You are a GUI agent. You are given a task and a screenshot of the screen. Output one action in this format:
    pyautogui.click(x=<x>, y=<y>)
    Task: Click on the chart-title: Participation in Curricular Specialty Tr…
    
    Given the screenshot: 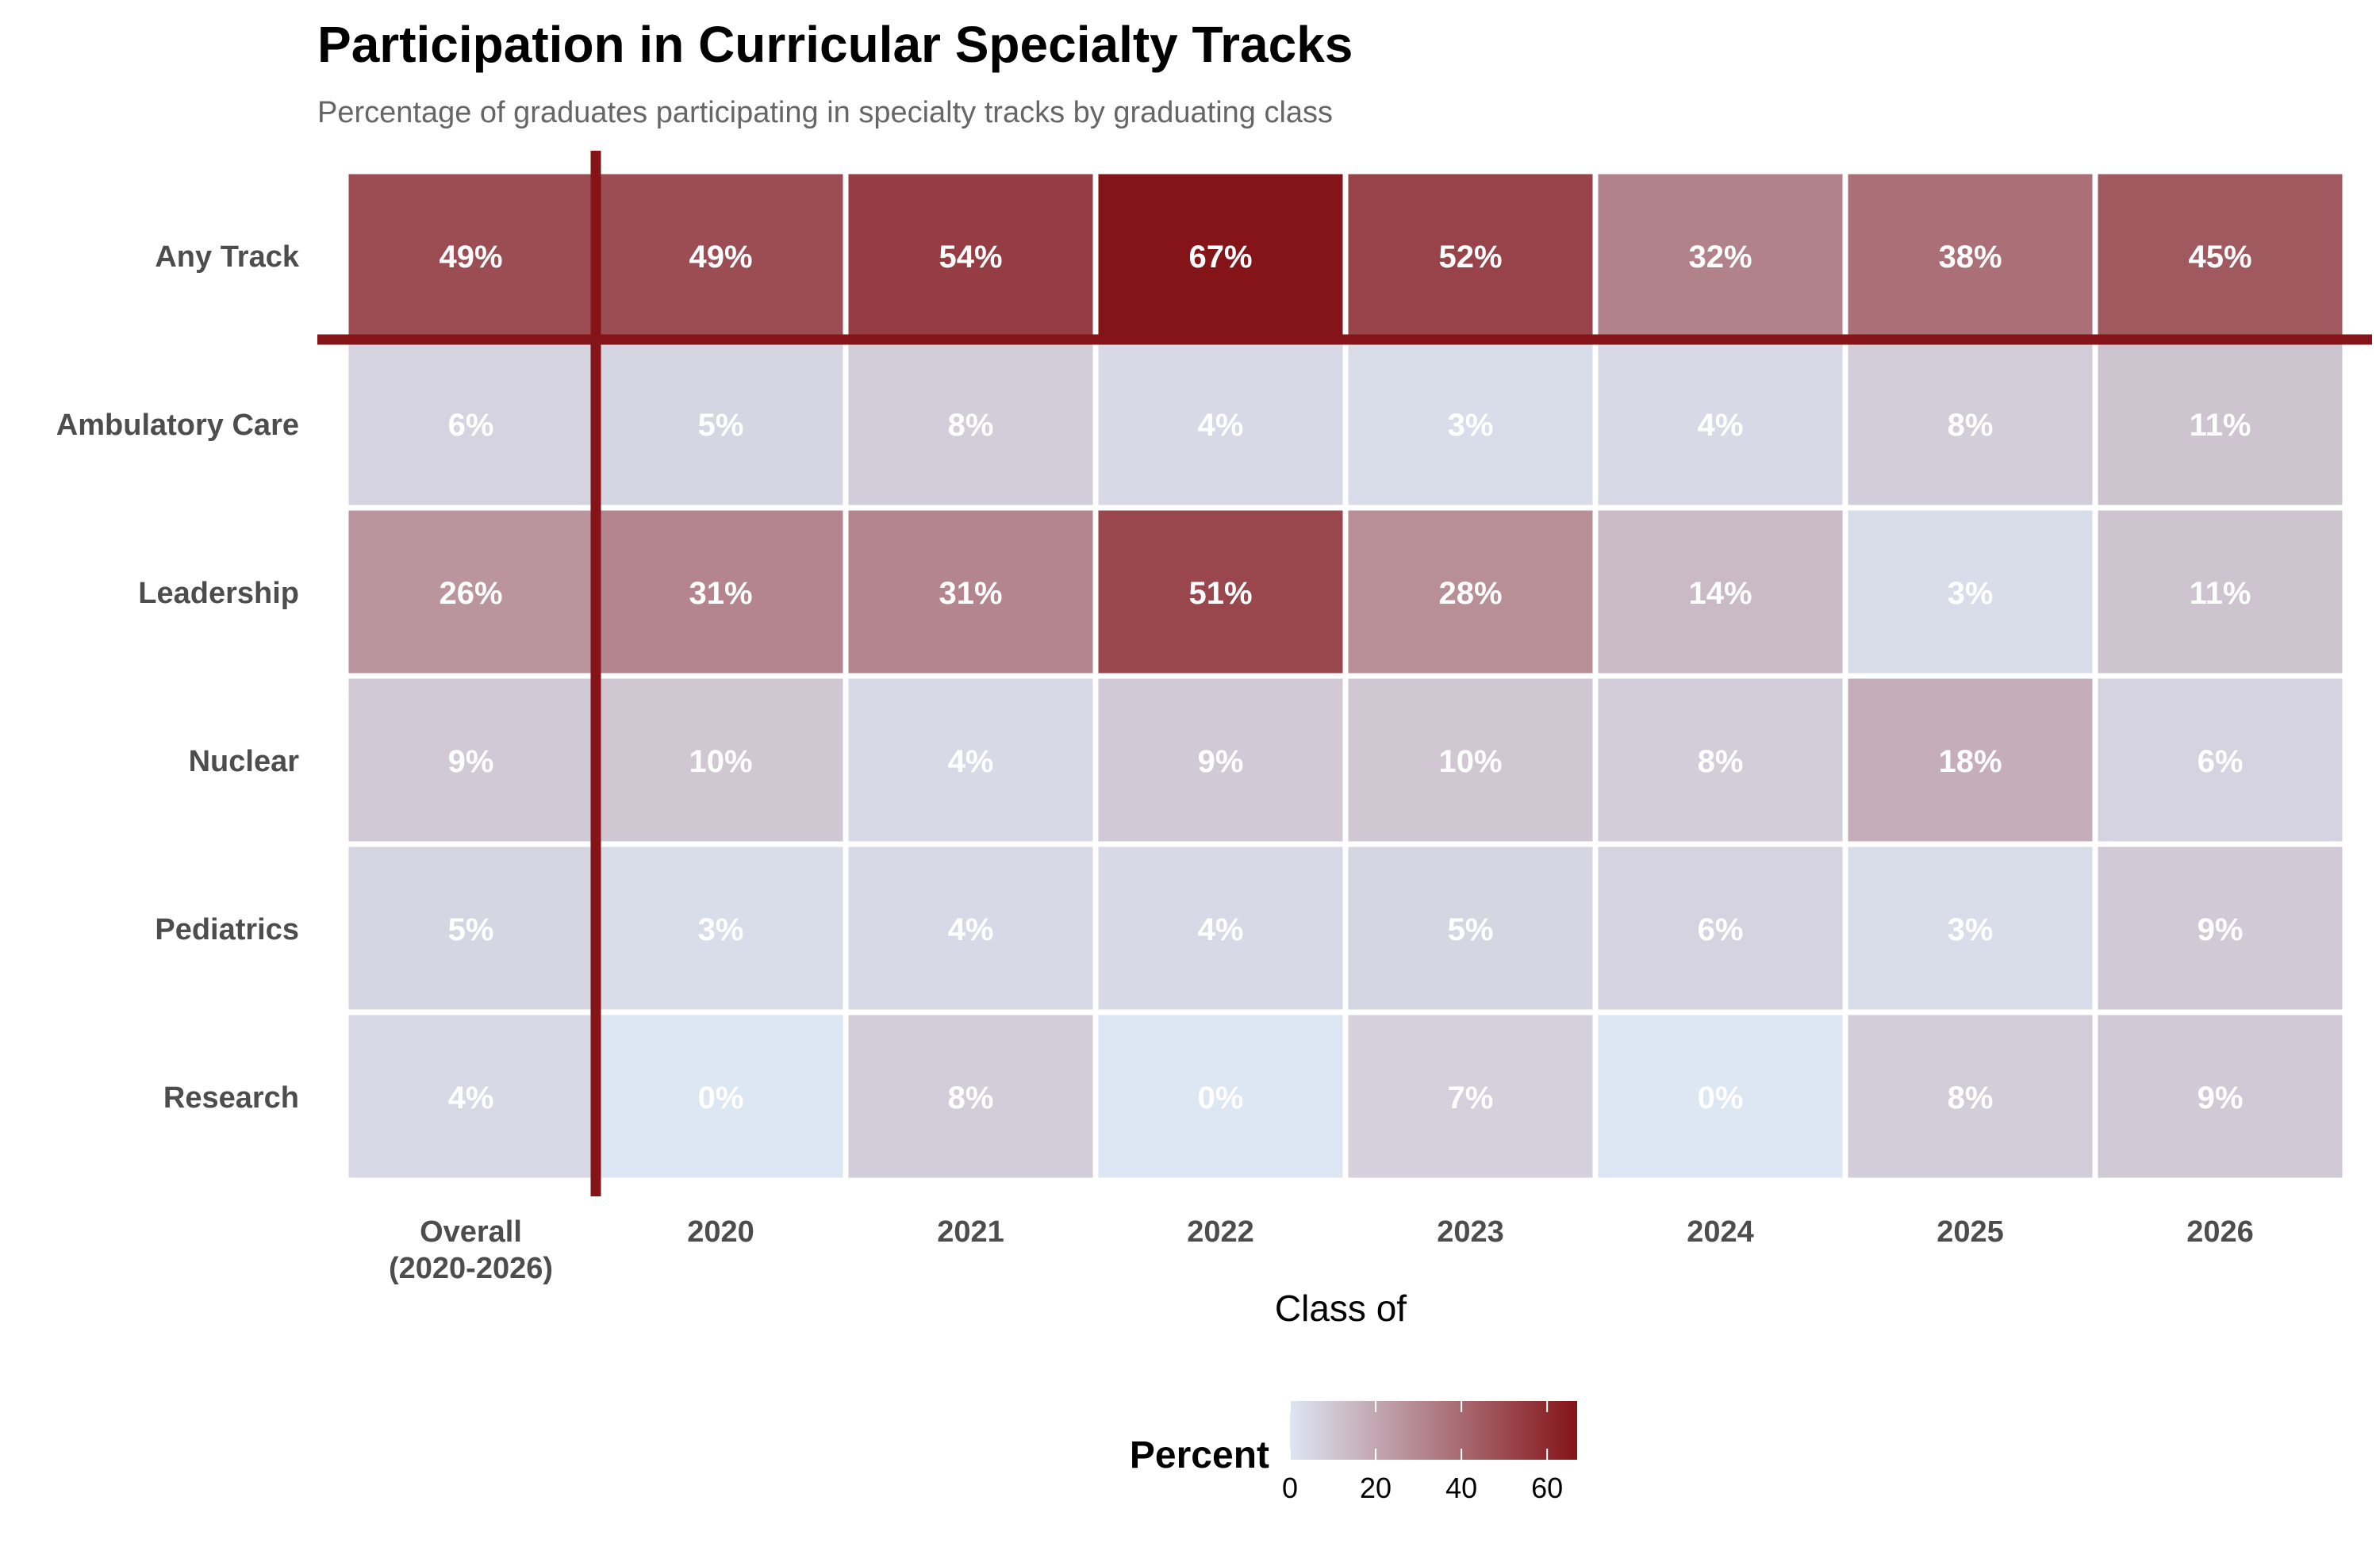 What is the action you would take?
    pyautogui.click(x=835, y=44)
    